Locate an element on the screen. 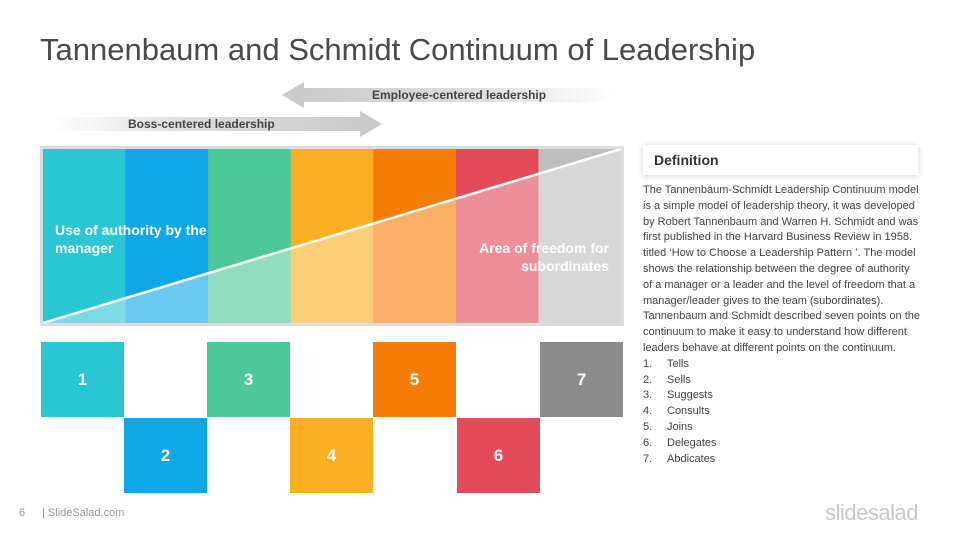 Image resolution: width=960 pixels, height=540 pixels. step-4-number: 4 is located at coordinates (331, 455).